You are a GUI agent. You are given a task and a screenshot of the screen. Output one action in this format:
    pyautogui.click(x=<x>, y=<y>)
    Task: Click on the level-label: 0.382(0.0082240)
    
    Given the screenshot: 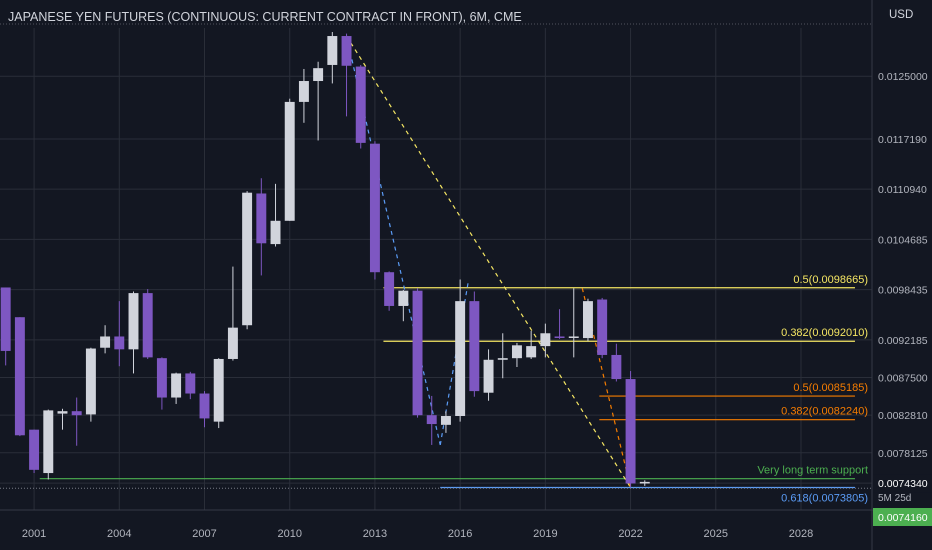 What is the action you would take?
    pyautogui.click(x=824, y=412)
    